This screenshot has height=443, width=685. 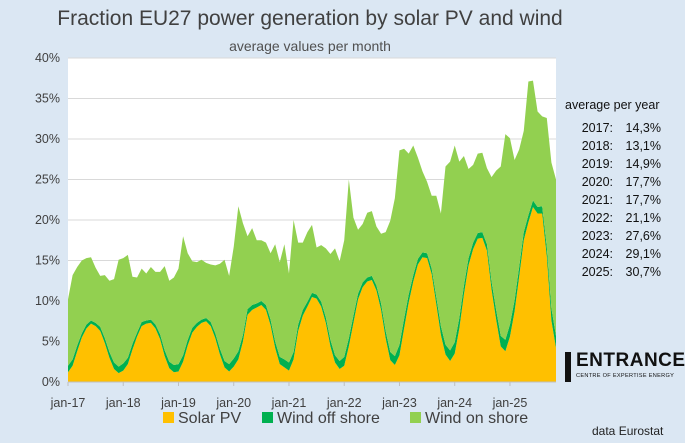 What do you see at coordinates (643, 164) in the screenshot?
I see `yearly-average-value: 14,9%` at bounding box center [643, 164].